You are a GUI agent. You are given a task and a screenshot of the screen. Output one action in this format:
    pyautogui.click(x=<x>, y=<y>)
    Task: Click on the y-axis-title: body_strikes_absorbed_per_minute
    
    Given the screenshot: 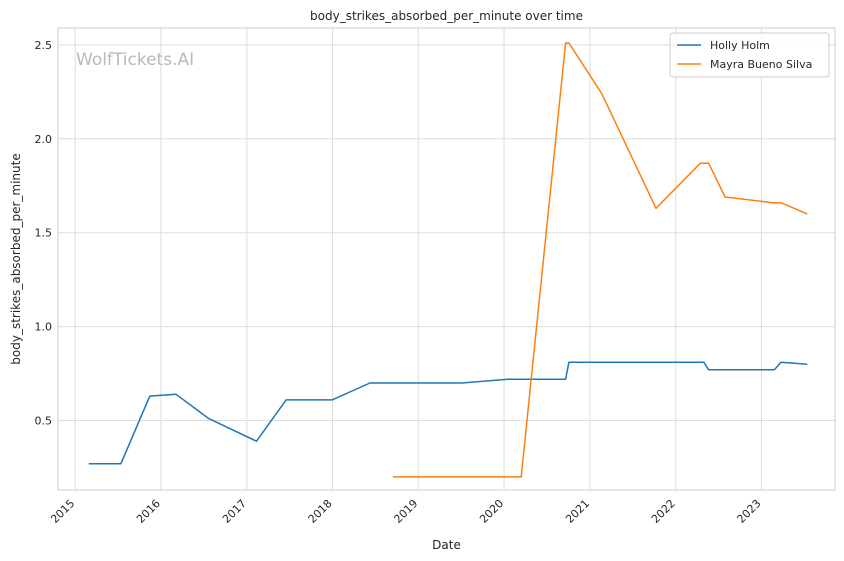 What is the action you would take?
    pyautogui.click(x=16, y=258)
    